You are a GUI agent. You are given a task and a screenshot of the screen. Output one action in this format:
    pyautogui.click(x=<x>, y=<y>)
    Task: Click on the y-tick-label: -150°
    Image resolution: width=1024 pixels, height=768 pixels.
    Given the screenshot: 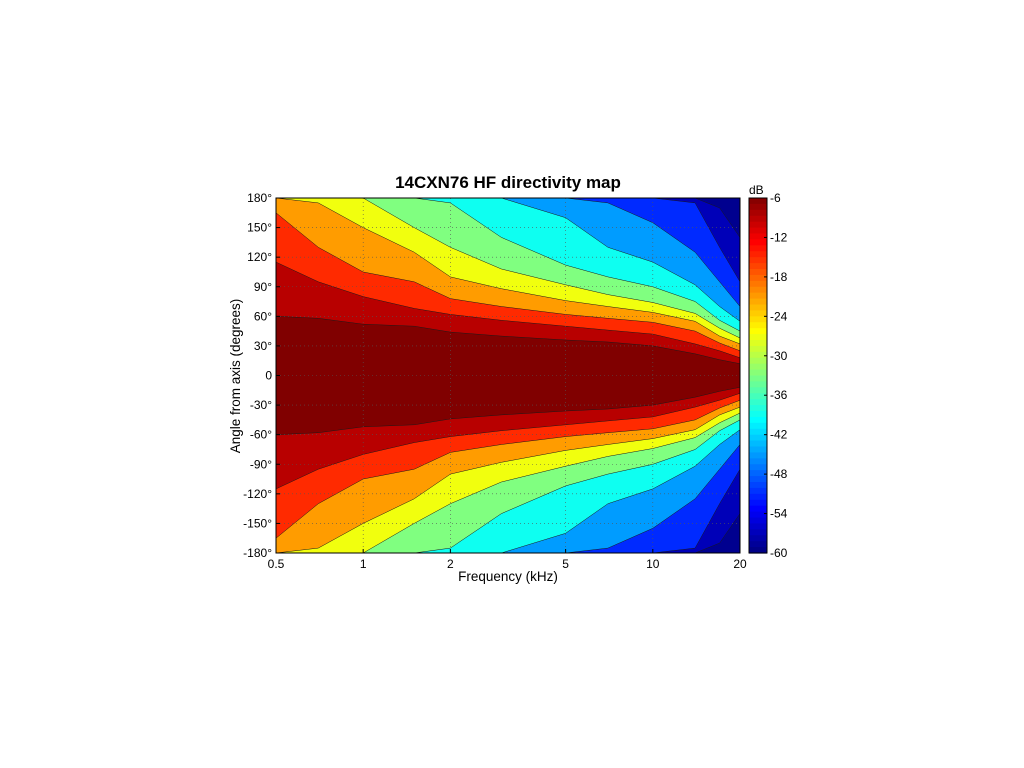 What is the action you would take?
    pyautogui.click(x=257, y=523)
    